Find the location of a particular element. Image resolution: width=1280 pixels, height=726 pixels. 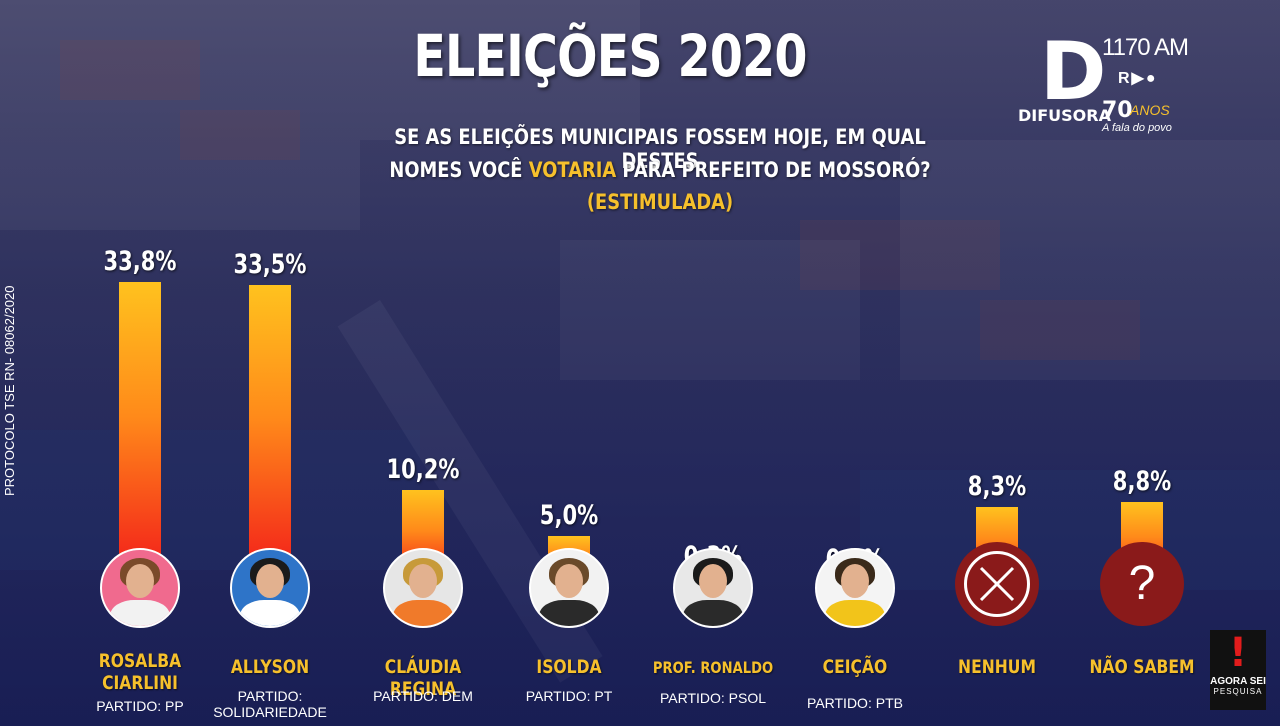

value-label-rosalba-ciarlini: 33,8% is located at coordinates (140, 261).